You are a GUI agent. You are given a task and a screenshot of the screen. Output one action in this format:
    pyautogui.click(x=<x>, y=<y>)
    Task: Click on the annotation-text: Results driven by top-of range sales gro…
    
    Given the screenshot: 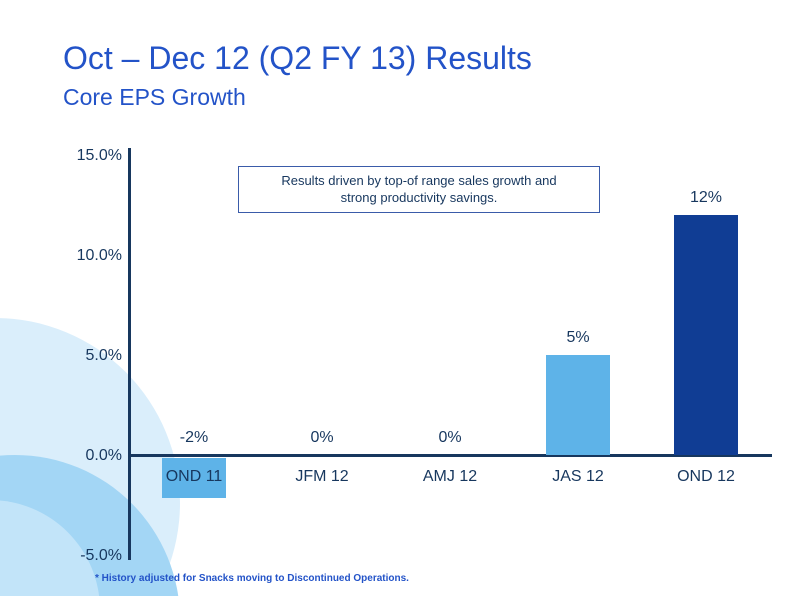 What is the action you would take?
    pyautogui.click(x=419, y=189)
    